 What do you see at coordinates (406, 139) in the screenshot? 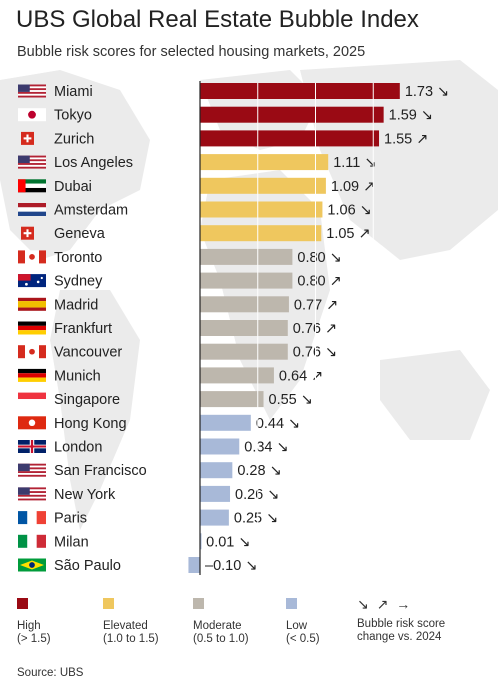
I see `value-label-zurich: 1.55 ↗` at bounding box center [406, 139].